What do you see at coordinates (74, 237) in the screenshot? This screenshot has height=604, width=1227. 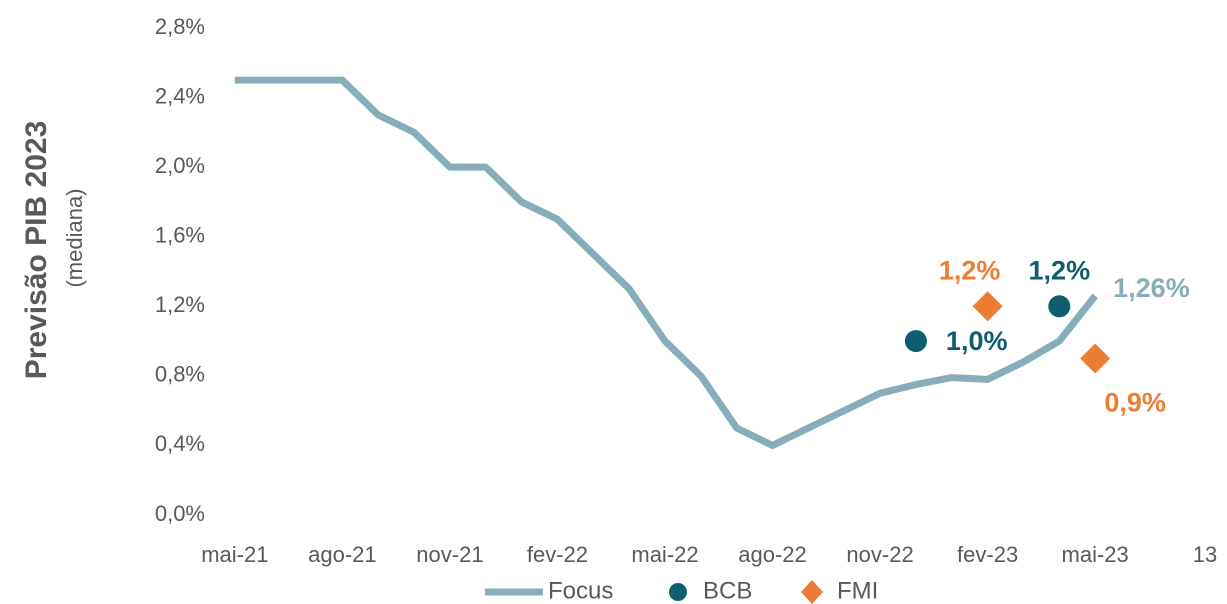 I see `y-axis-note: (mediana)` at bounding box center [74, 237].